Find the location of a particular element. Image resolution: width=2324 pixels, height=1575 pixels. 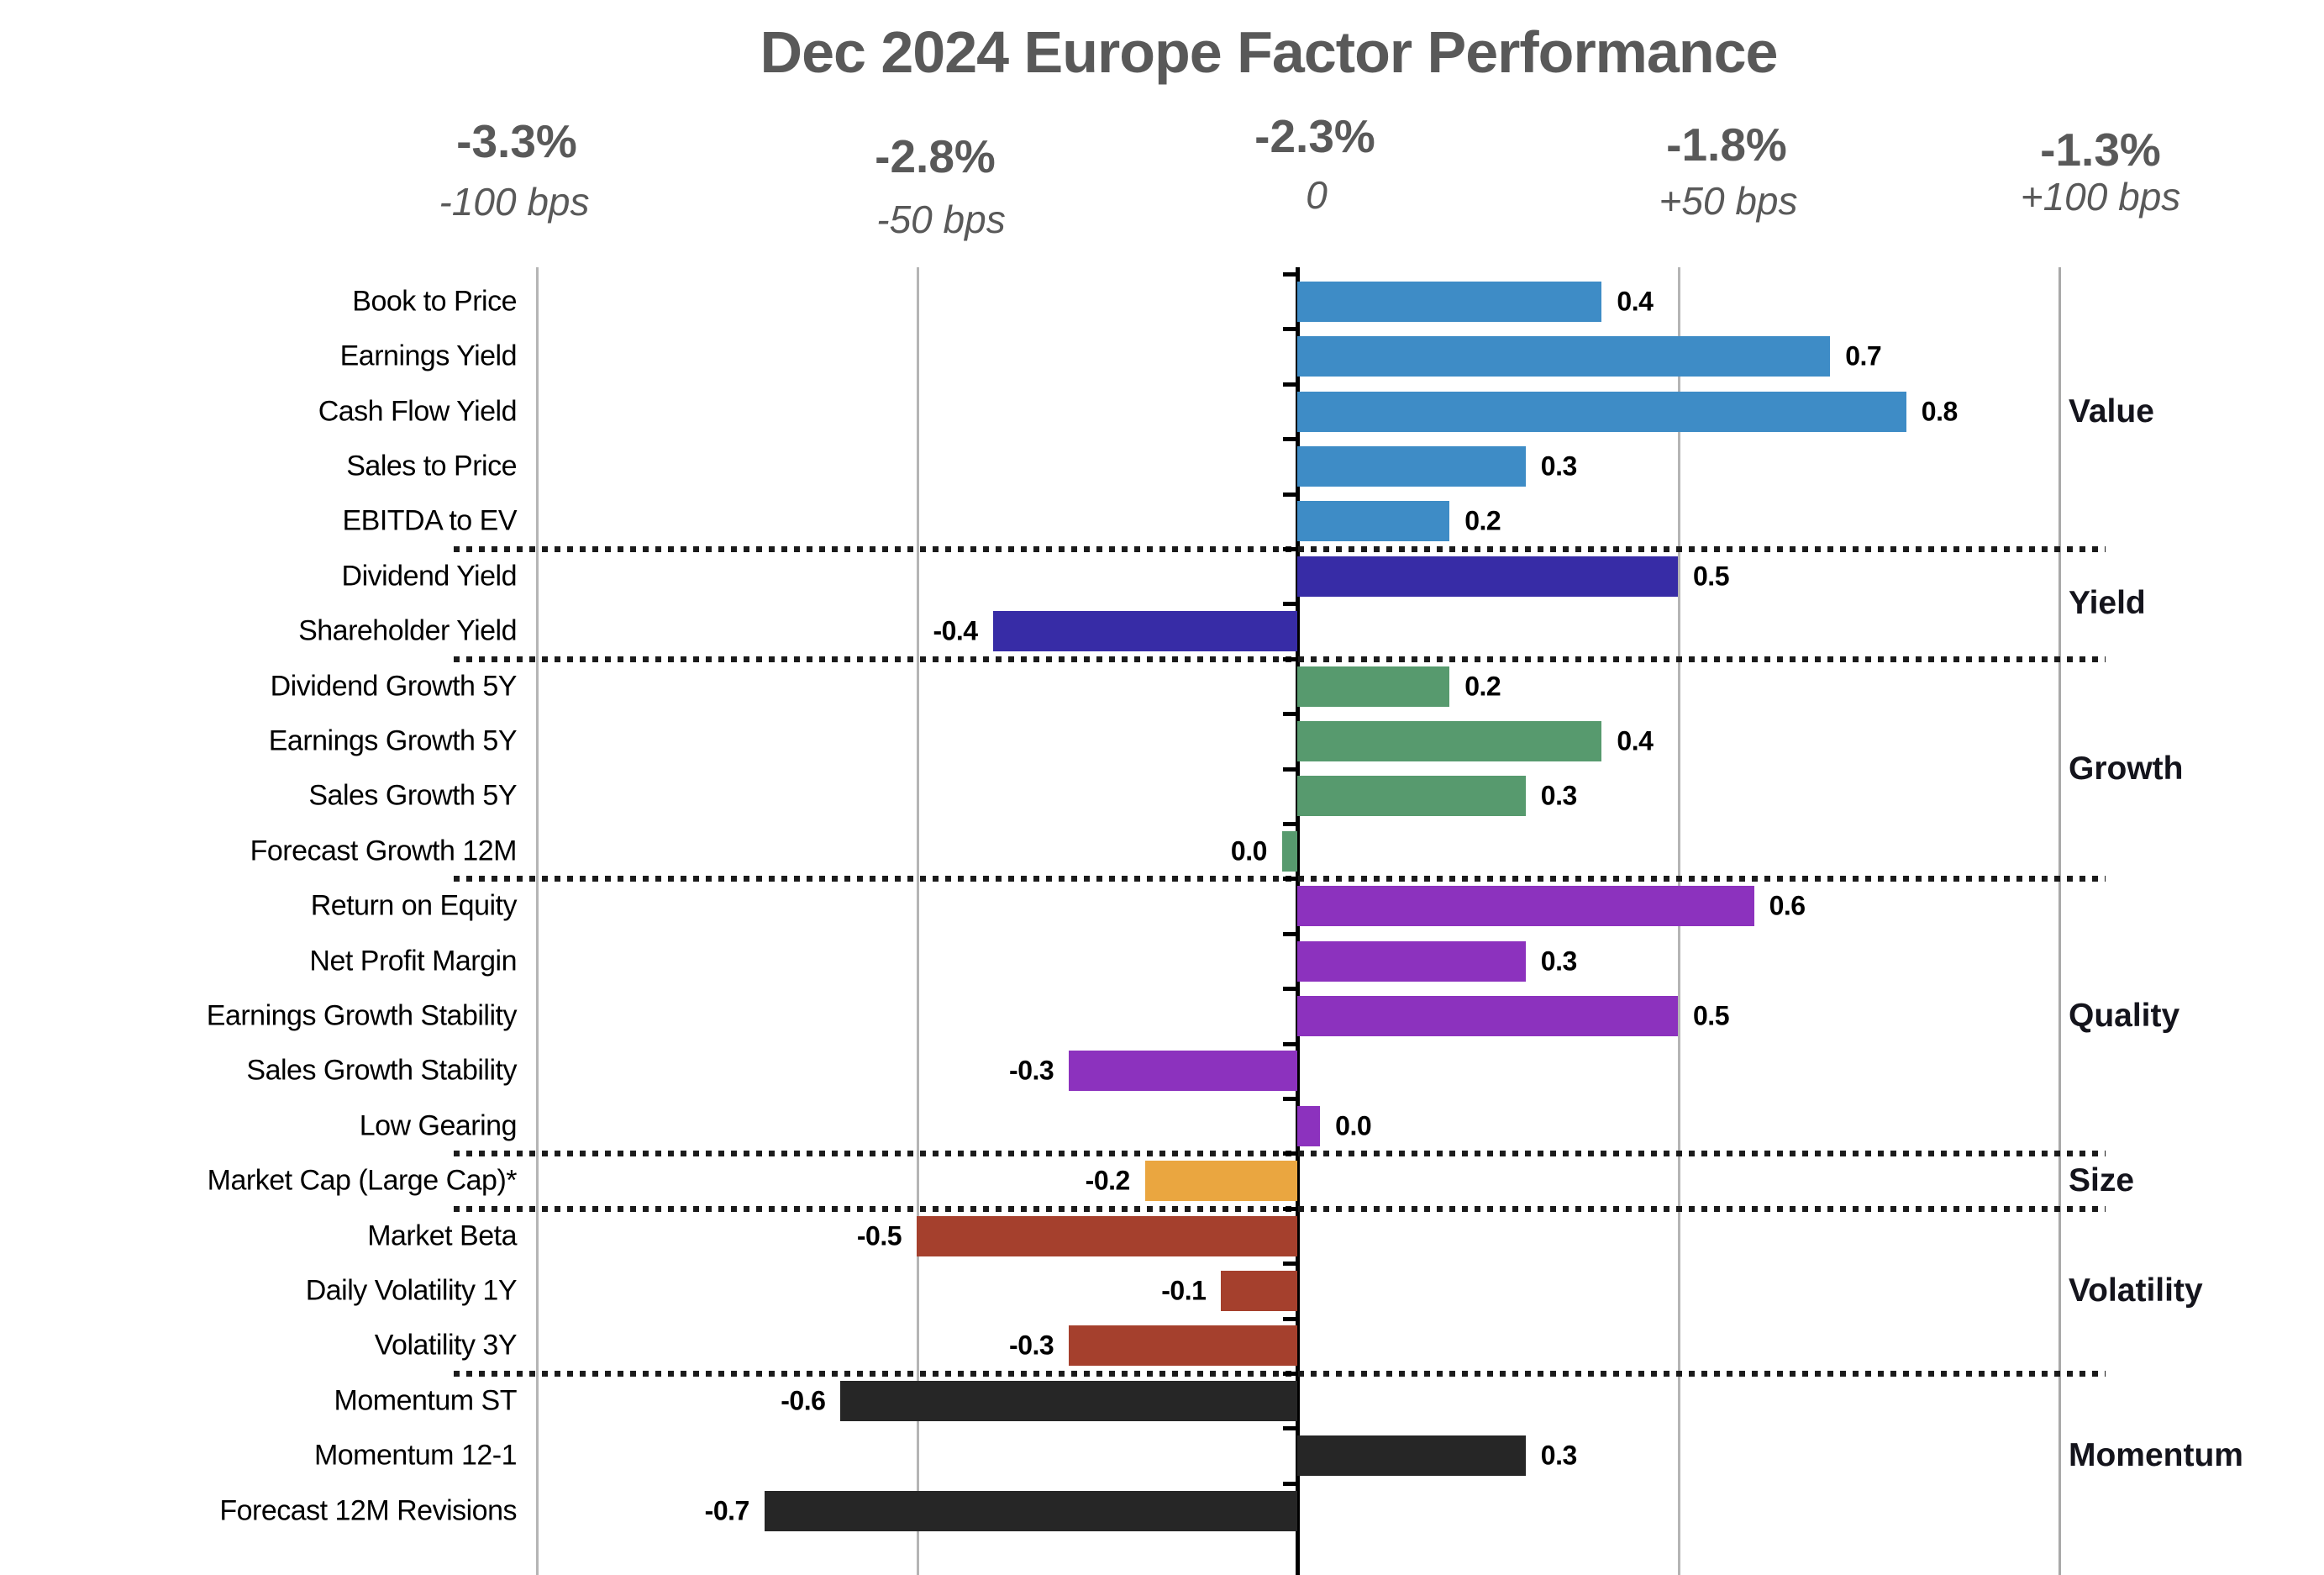

axis-bps-label: -100 bps is located at coordinates (514, 202).